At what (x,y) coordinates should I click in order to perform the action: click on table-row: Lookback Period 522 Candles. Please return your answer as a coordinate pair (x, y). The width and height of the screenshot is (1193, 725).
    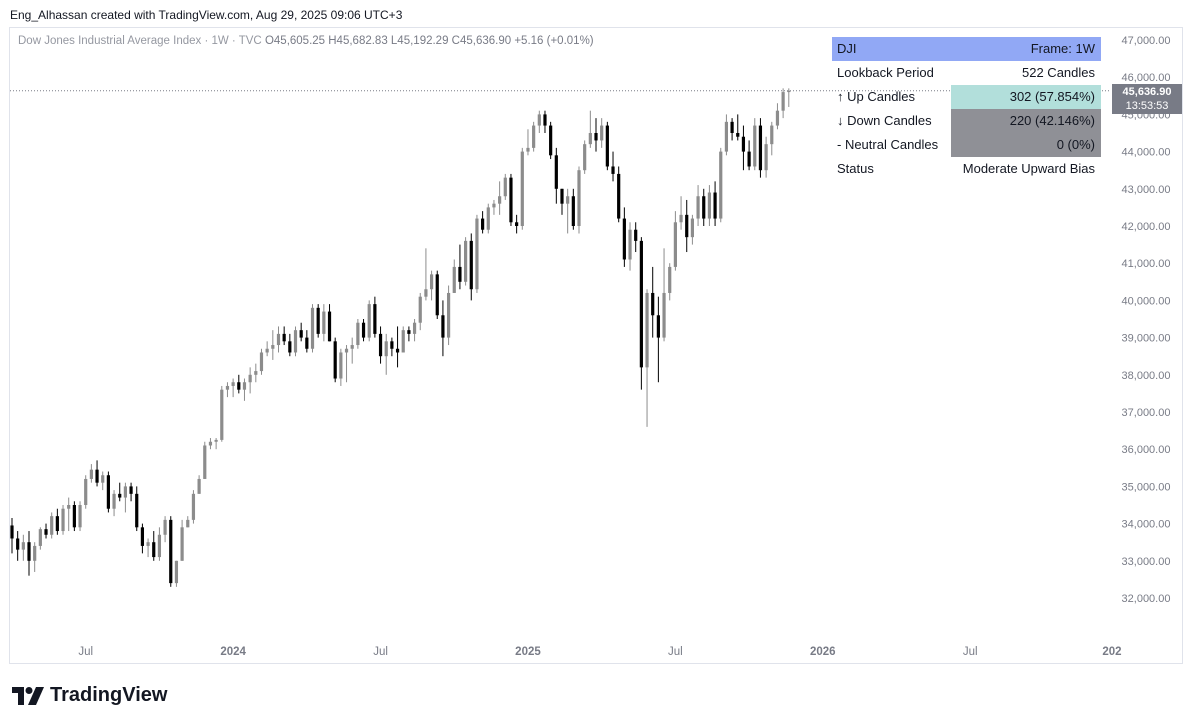
    Looking at the image, I should click on (966, 73).